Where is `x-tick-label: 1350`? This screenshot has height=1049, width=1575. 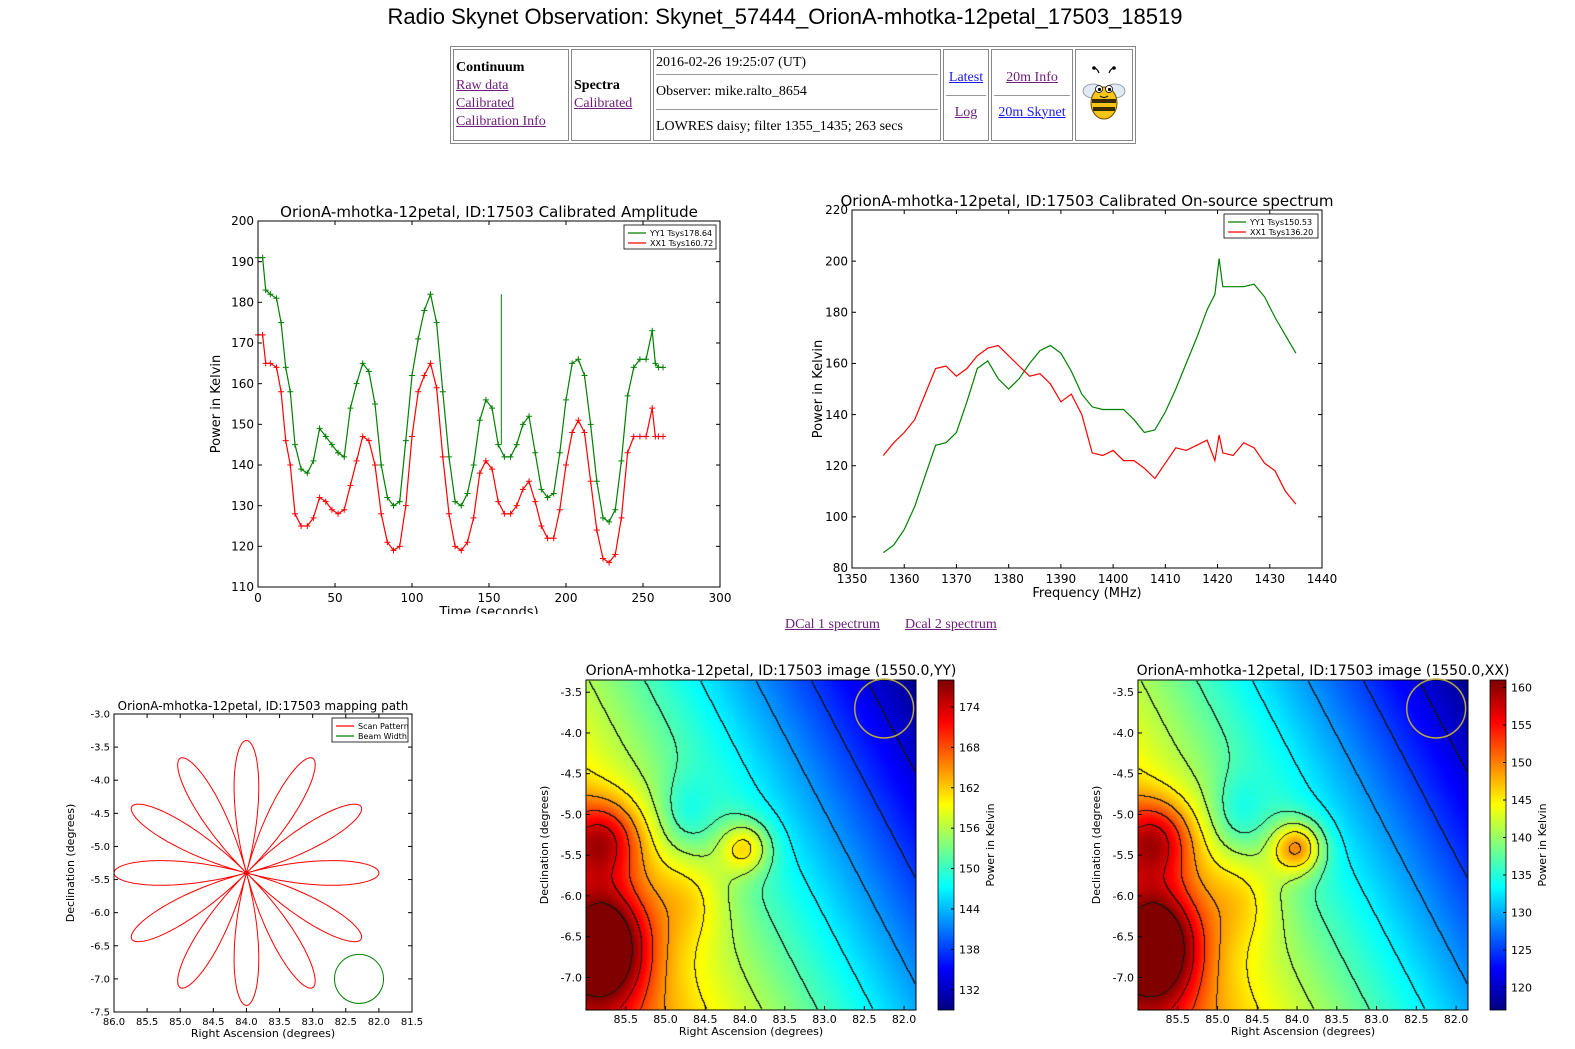
x-tick-label: 1350 is located at coordinates (852, 579).